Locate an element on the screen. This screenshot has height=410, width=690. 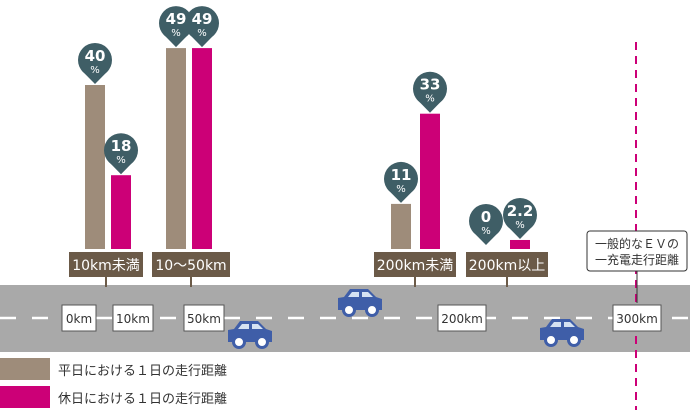
road-marker-0: 0km is located at coordinates (79, 318).